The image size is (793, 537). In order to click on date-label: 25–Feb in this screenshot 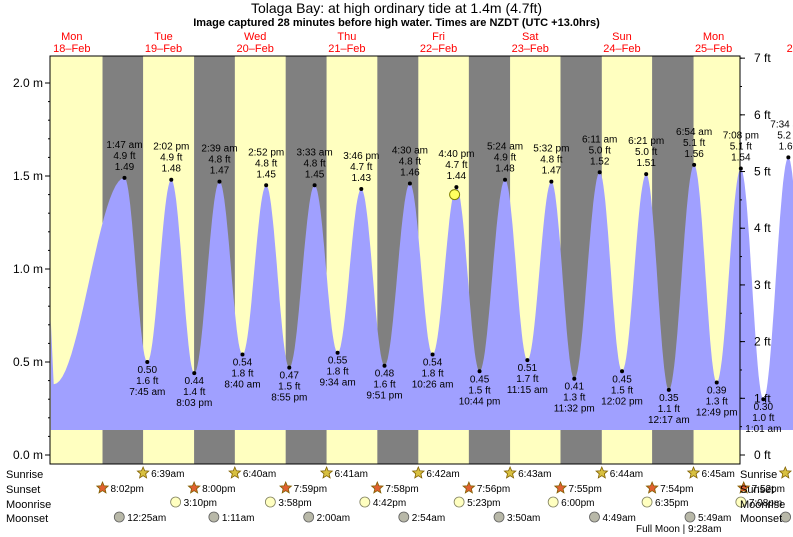, I will do `click(713, 49)`.